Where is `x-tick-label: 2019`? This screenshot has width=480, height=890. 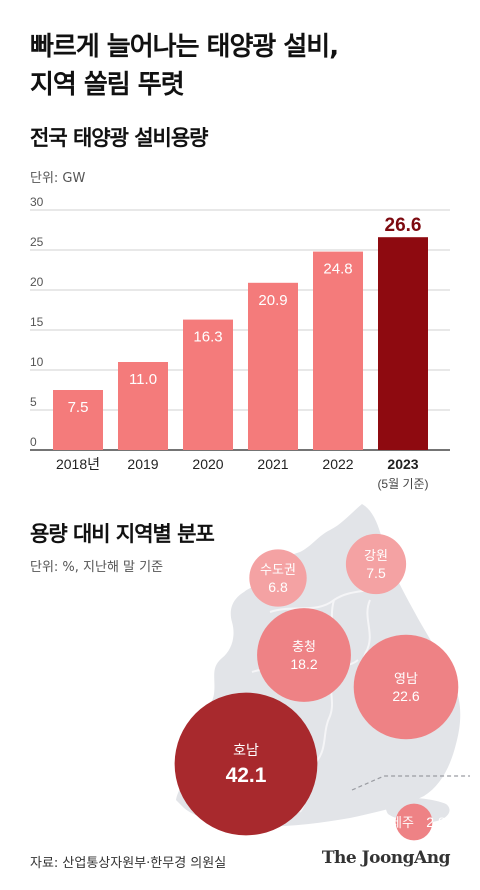 x-tick-label: 2019 is located at coordinates (142, 464).